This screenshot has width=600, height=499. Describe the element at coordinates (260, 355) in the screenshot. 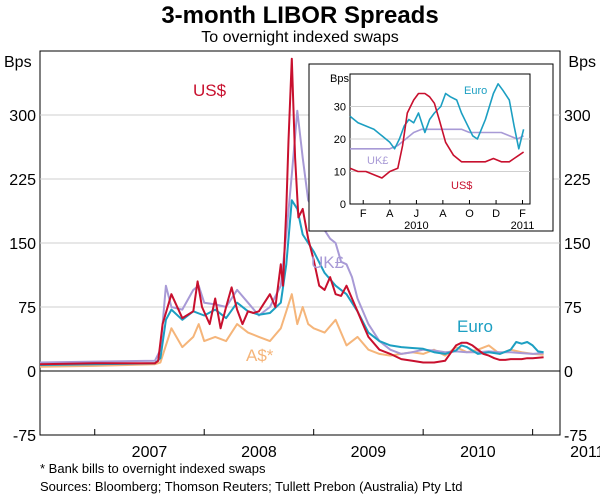

I see `series-label-aud: A$*` at that location.